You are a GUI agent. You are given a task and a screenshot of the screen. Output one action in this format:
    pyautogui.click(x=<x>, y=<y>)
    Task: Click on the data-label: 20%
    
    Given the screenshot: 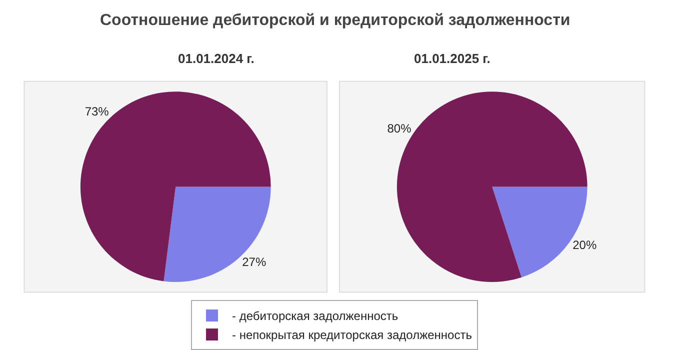 What is the action you would take?
    pyautogui.click(x=584, y=245)
    